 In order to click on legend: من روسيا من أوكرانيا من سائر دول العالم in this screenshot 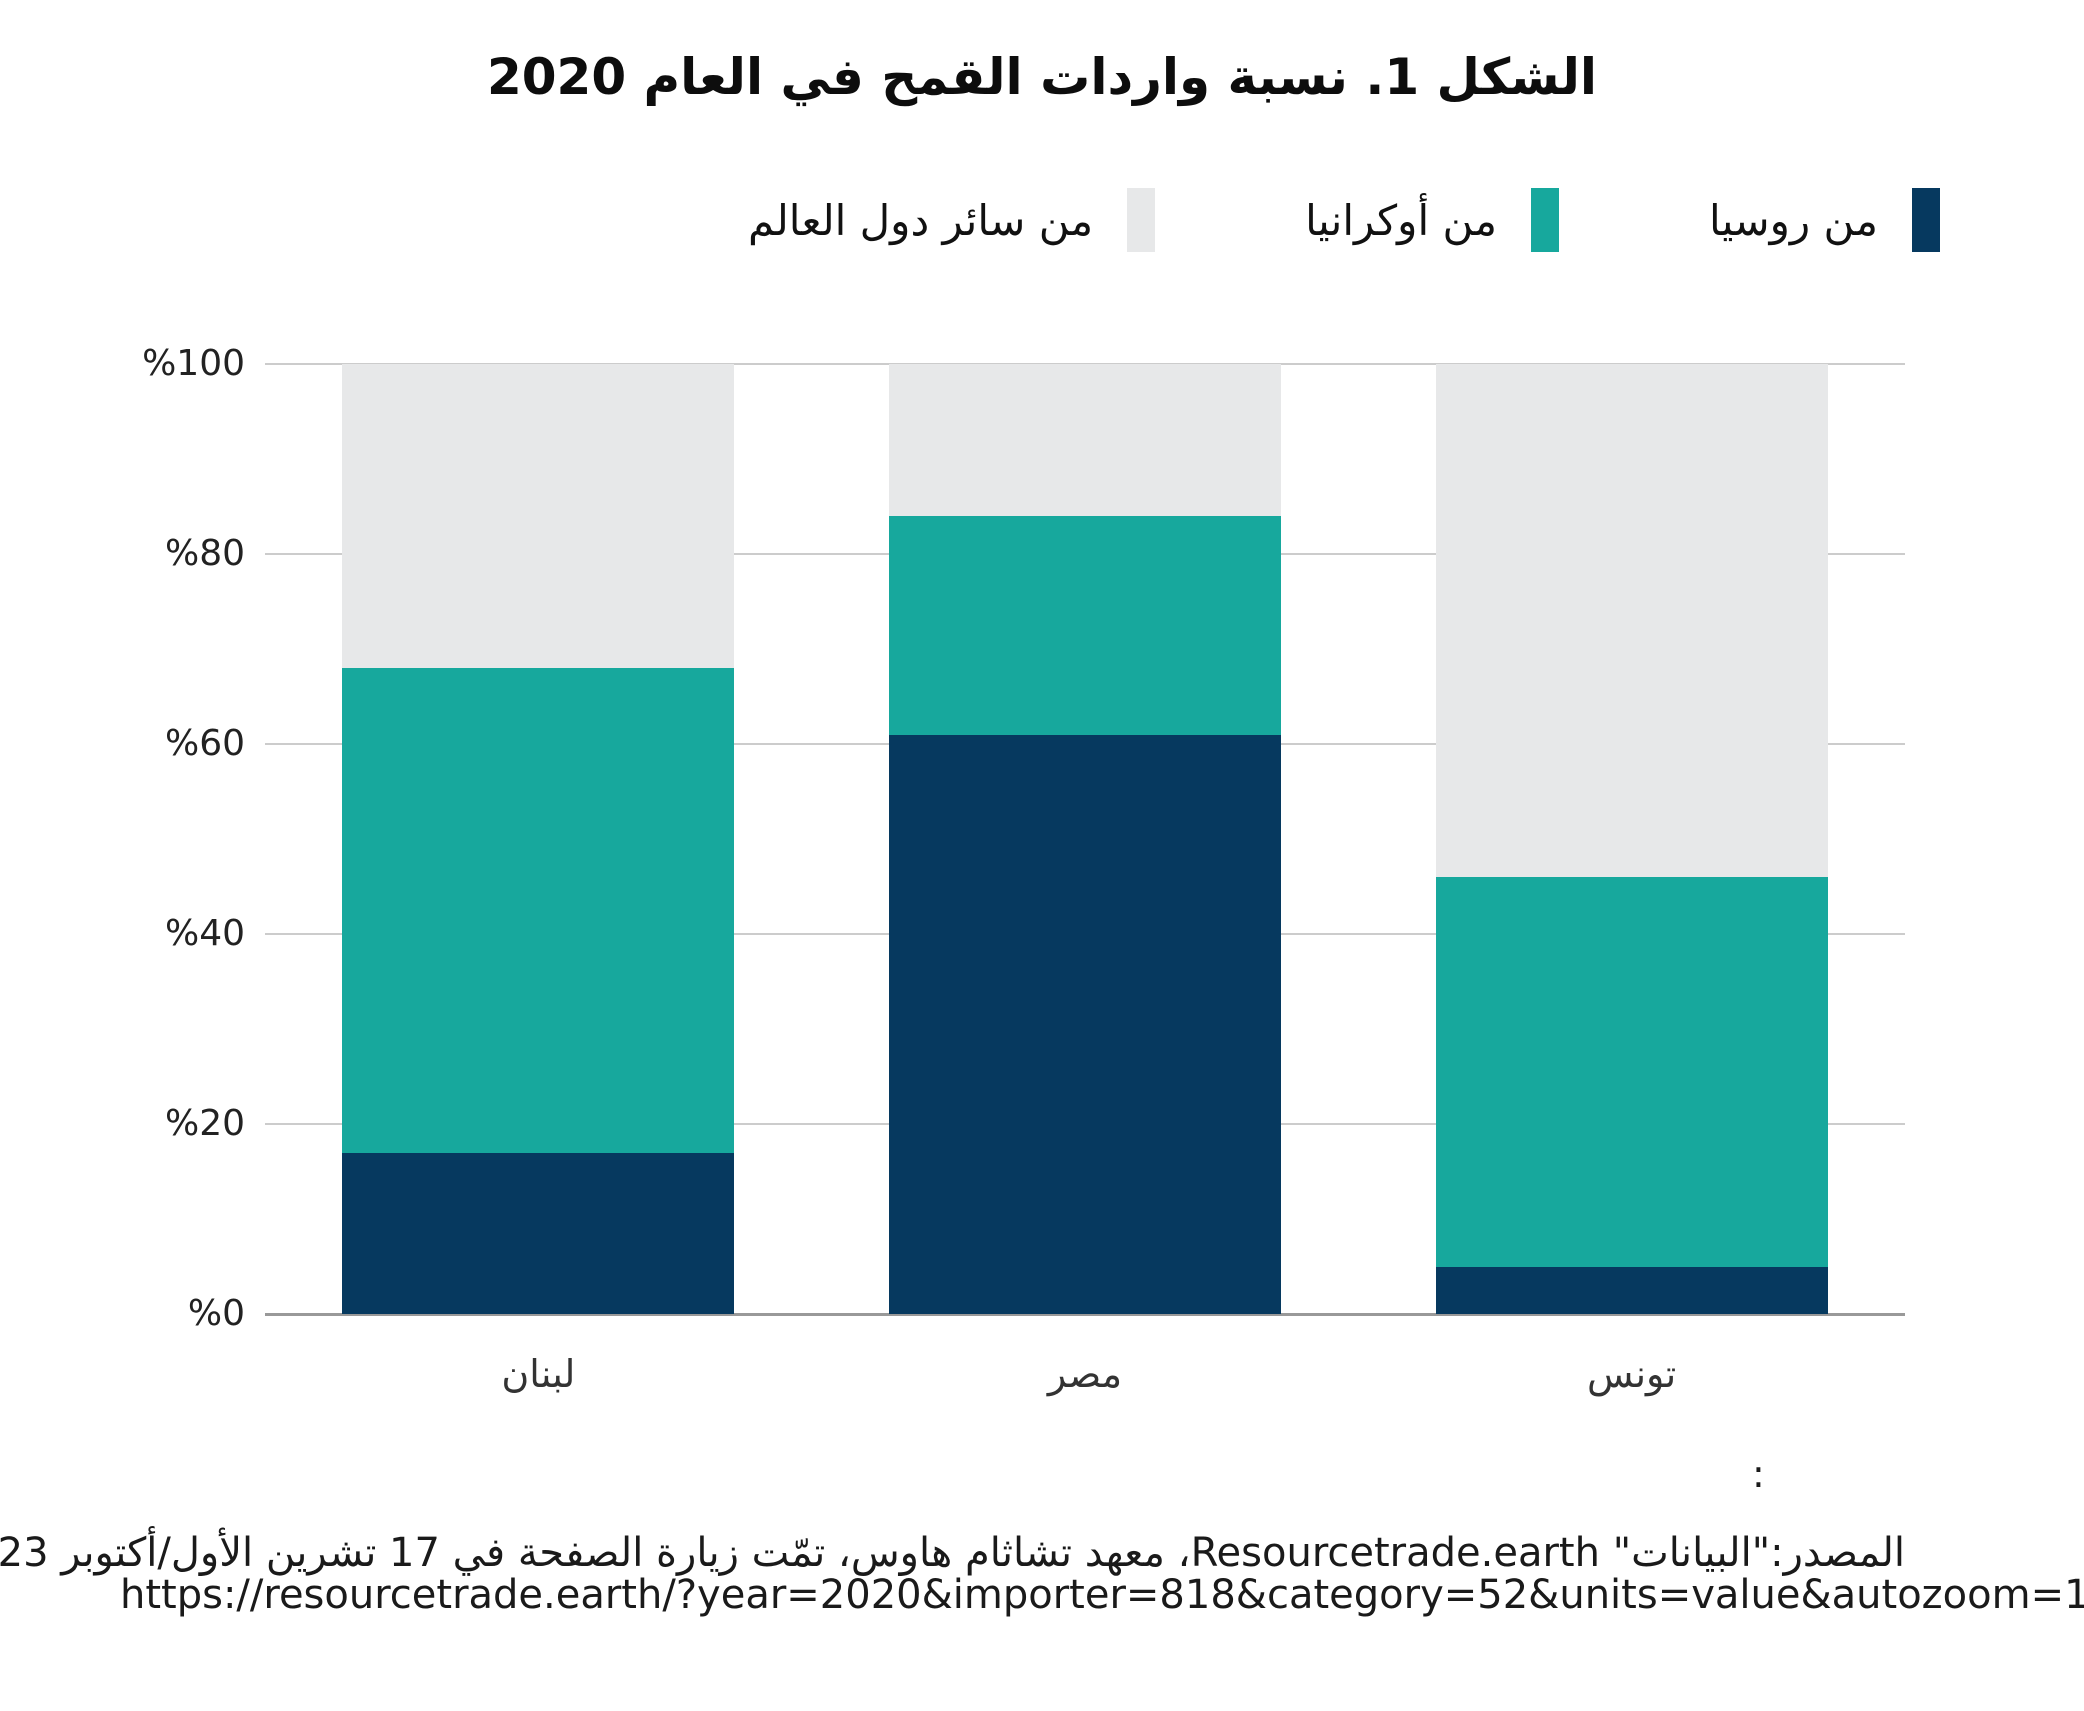, I will do `click(1344, 220)`.